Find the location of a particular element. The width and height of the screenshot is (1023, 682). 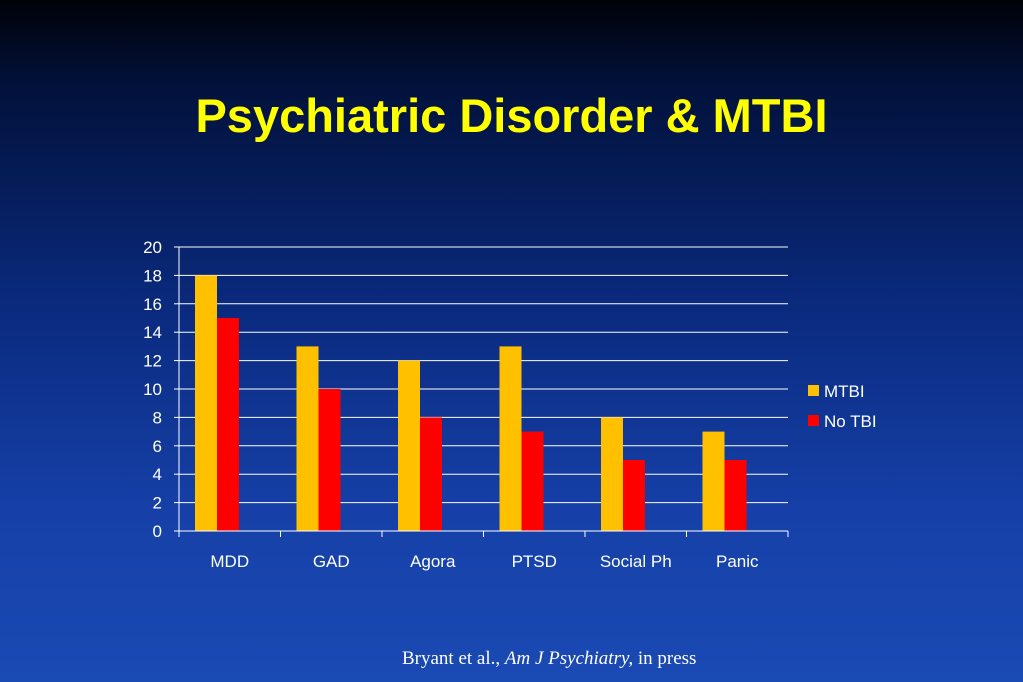

legend-swatch-mtbi is located at coordinates (813, 390).